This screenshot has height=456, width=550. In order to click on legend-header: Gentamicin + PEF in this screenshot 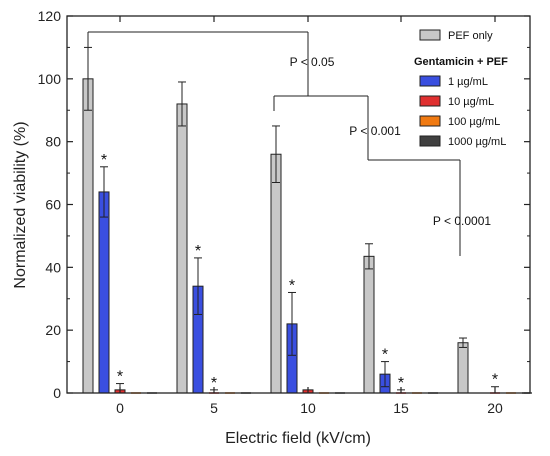, I will do `click(461, 62)`.